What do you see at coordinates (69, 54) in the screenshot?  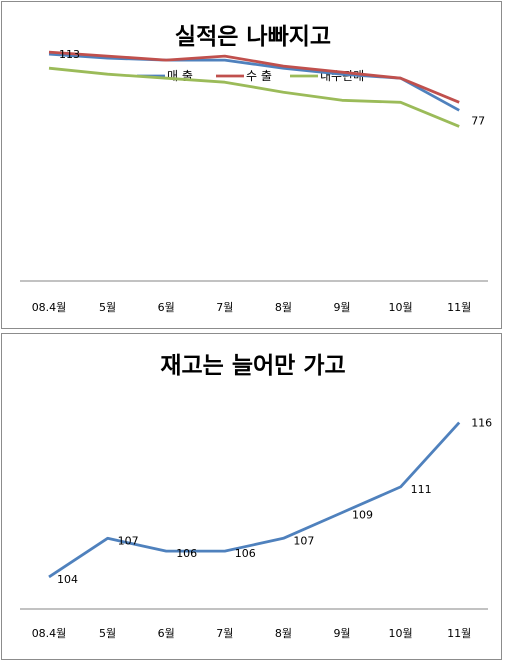 I see `data-label: 113` at bounding box center [69, 54].